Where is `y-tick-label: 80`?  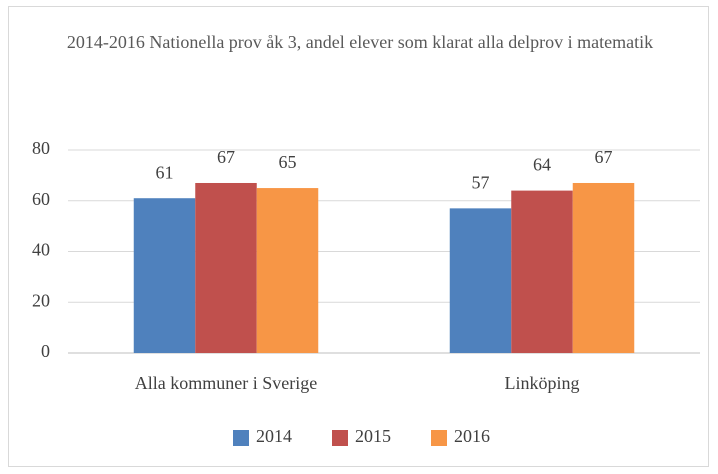 y-tick-label: 80 is located at coordinates (41, 148).